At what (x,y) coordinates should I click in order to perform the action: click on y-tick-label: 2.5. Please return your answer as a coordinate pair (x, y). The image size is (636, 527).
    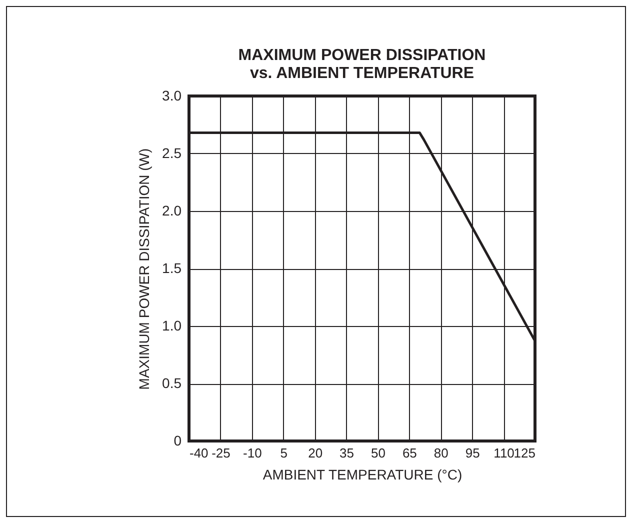
    Looking at the image, I should click on (172, 153).